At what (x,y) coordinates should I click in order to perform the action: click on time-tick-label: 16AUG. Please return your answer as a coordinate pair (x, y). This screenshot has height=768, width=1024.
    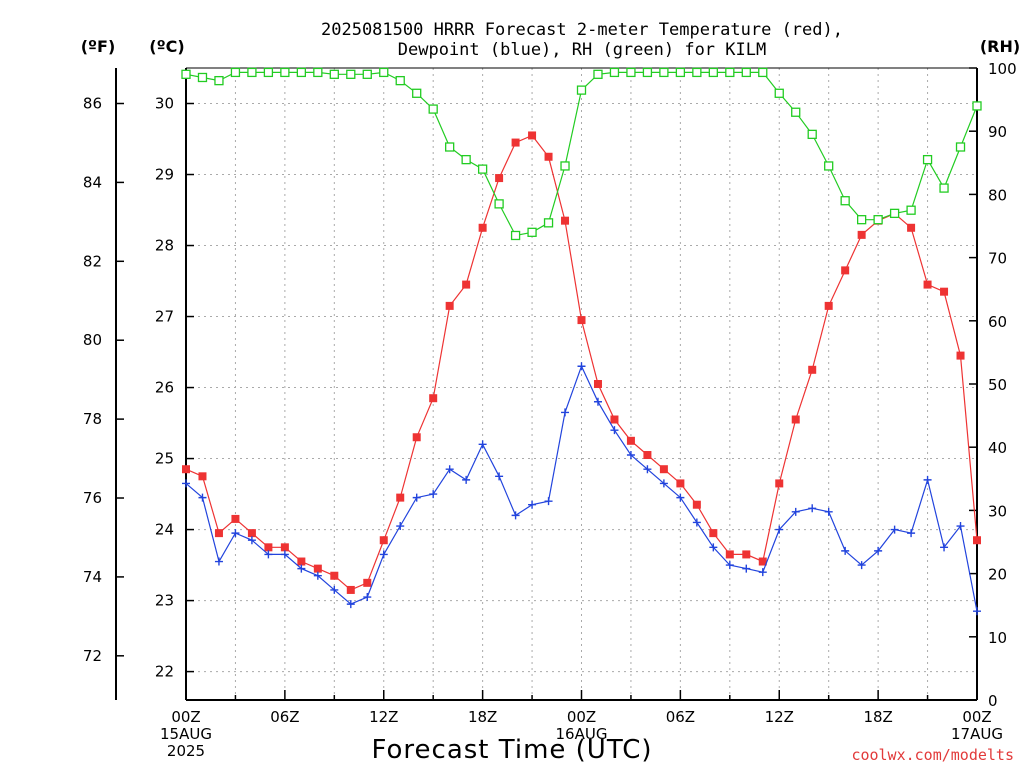
    Looking at the image, I should click on (582, 734).